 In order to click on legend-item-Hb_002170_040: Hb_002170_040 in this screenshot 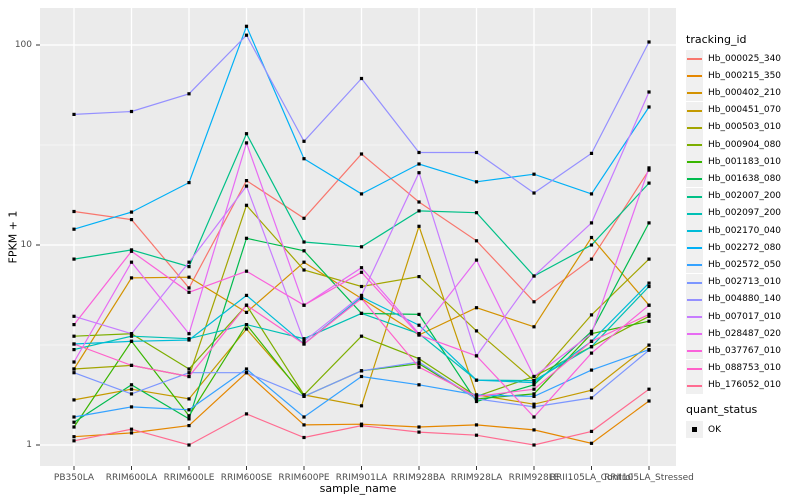, I will do `click(733, 230)`.